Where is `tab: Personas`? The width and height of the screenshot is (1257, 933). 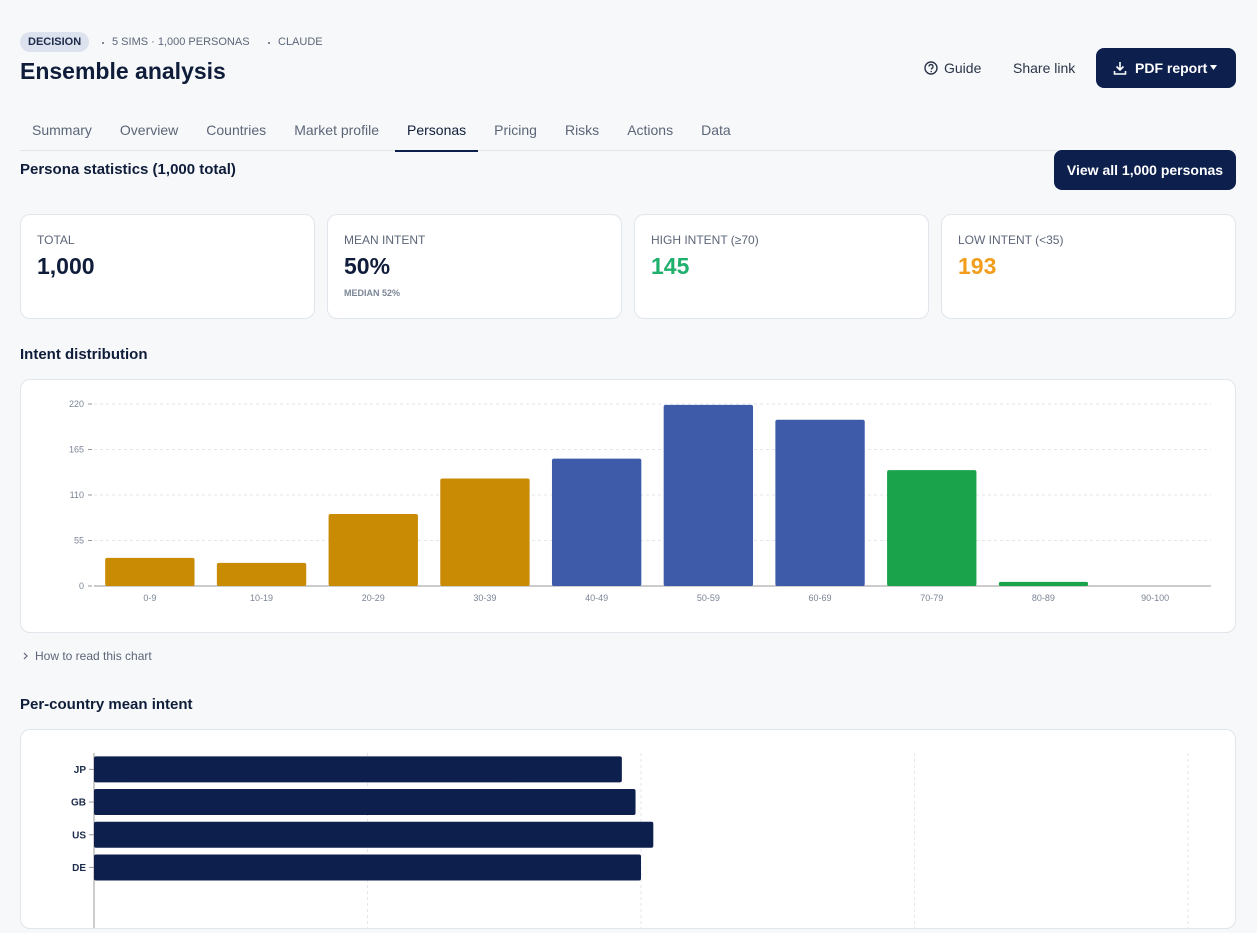
tab: Personas is located at coordinates (437, 133).